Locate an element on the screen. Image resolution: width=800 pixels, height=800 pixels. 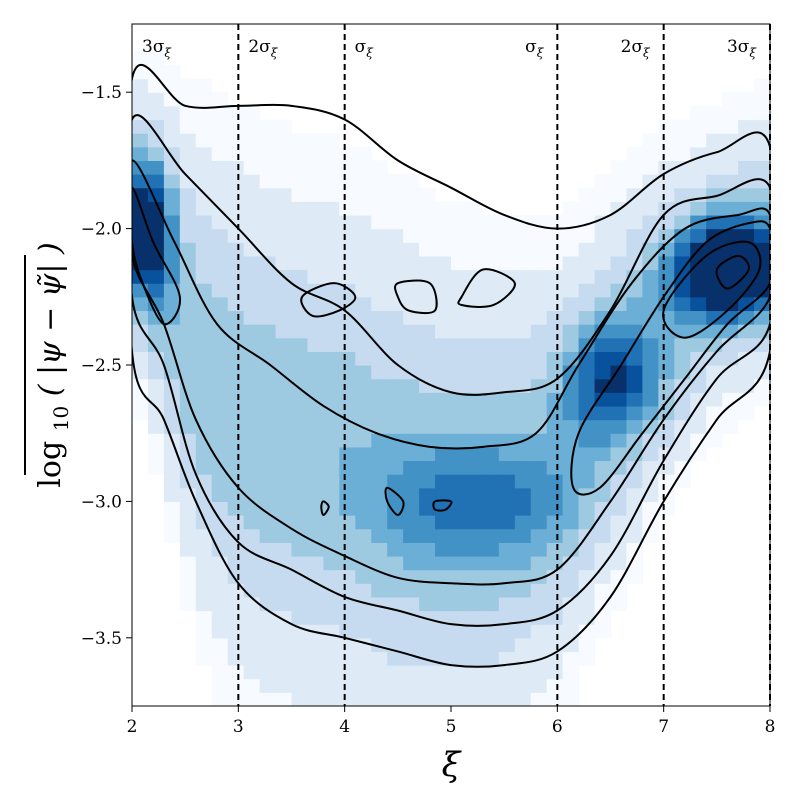
svg-text:log 10 ( |ψ − ψ̃|: log 10 ( |ψ − ψ̃| ) is located at coordinates (54, 364).